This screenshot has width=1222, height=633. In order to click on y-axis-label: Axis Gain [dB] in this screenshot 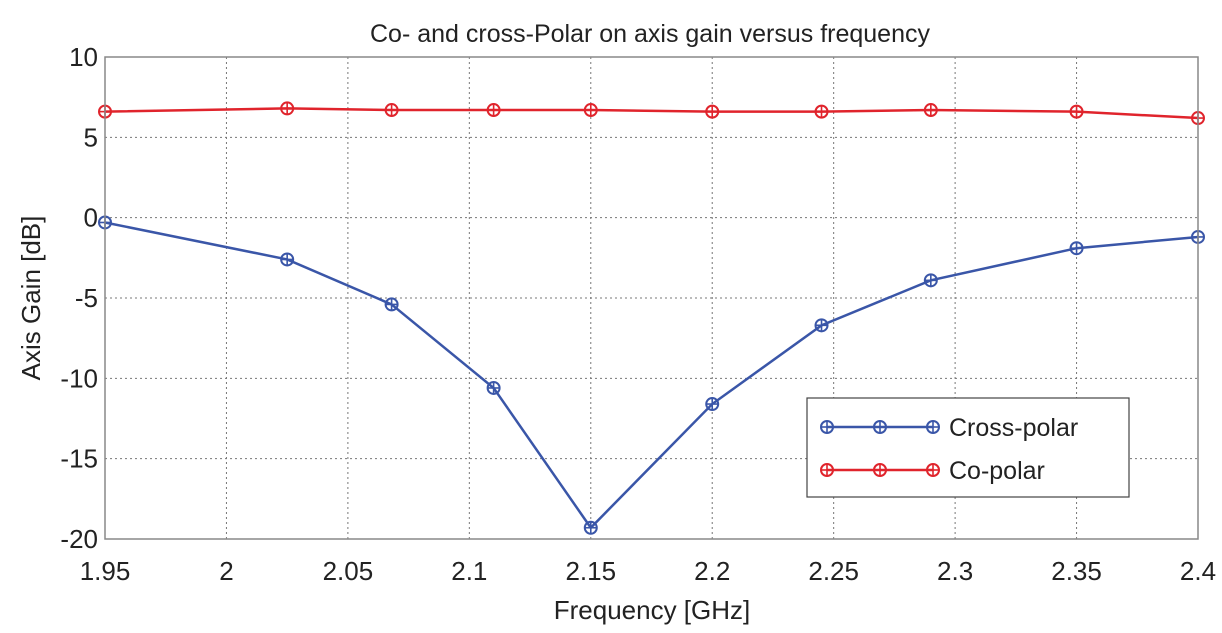, I will do `click(31, 298)`.